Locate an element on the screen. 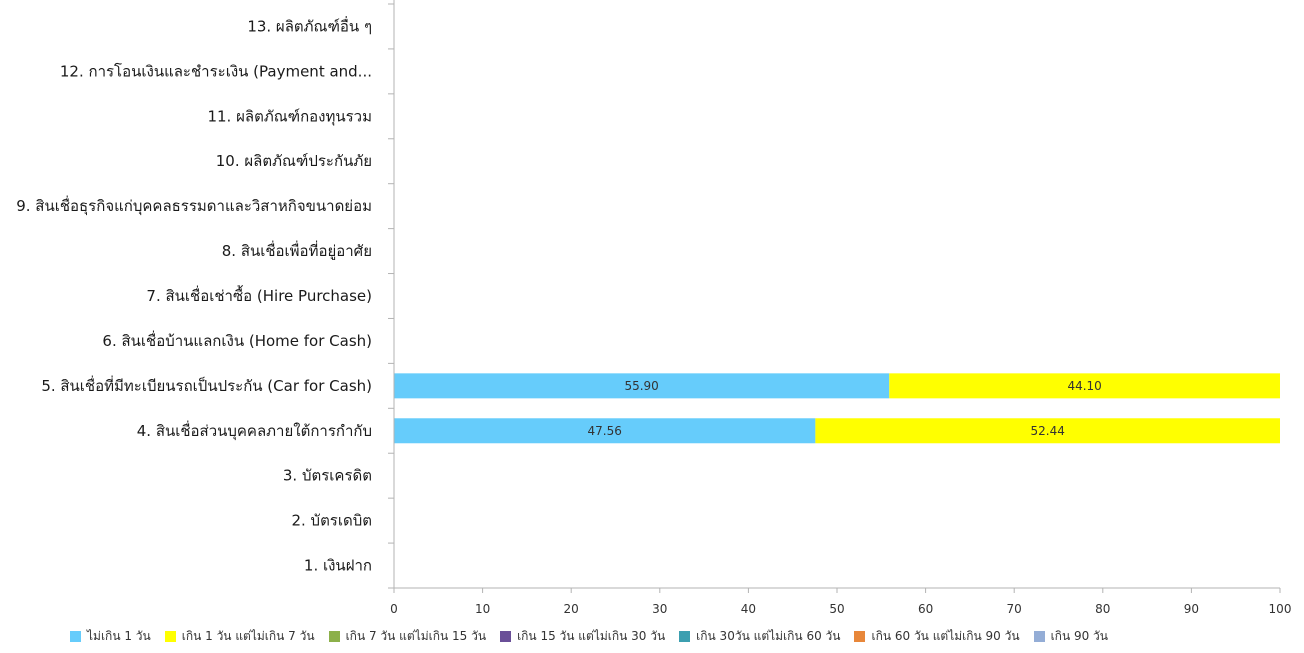  legend-item: ไม่เกิน 1 วัน is located at coordinates (110, 636).